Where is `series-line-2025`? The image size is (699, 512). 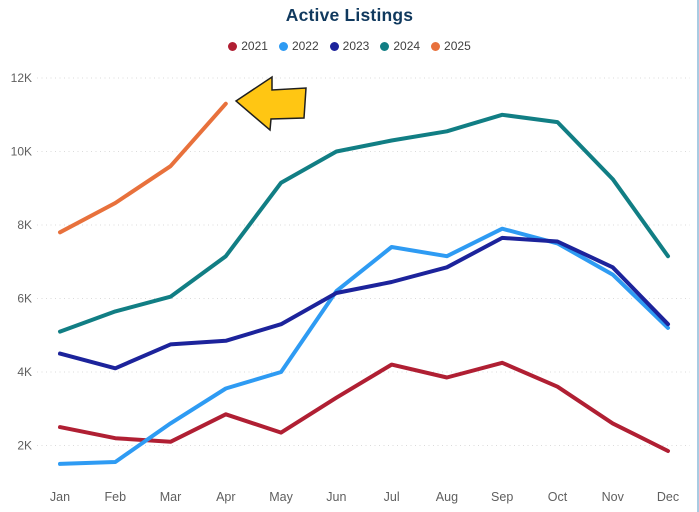 series-line-2025 is located at coordinates (143, 168).